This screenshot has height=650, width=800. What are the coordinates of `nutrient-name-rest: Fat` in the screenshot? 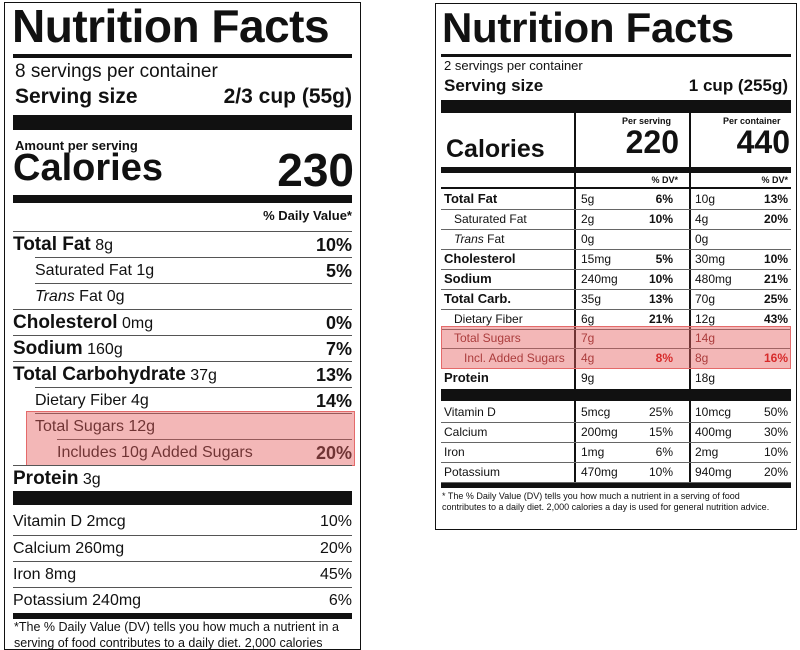 It's located at (494, 239).